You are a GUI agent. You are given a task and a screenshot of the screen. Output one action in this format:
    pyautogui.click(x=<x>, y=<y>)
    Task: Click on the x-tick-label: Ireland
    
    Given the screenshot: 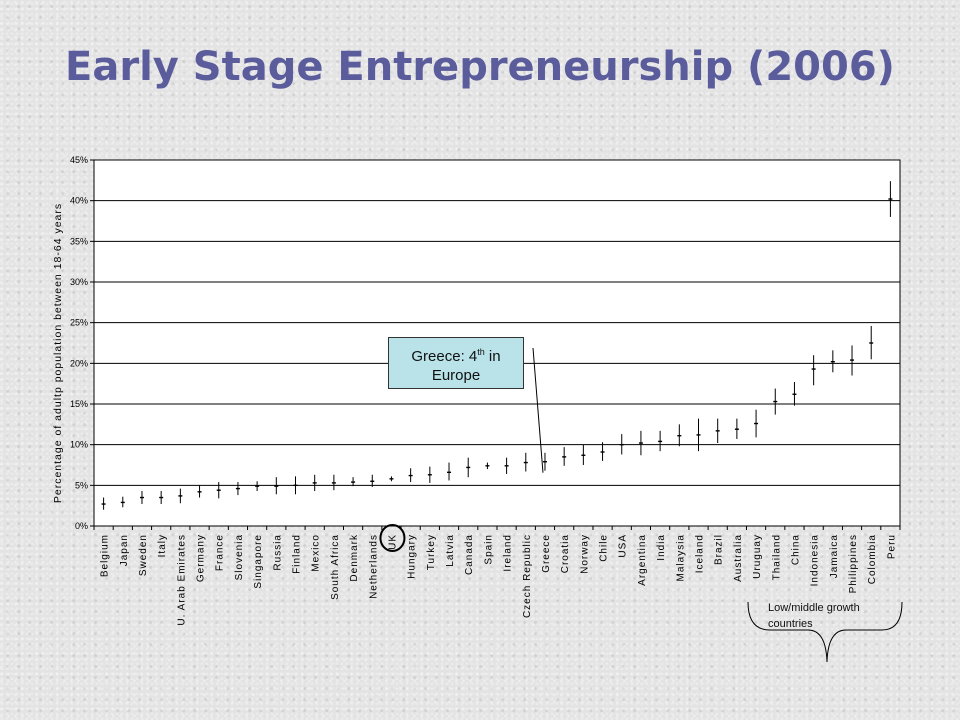 What is the action you would take?
    pyautogui.click(x=508, y=553)
    